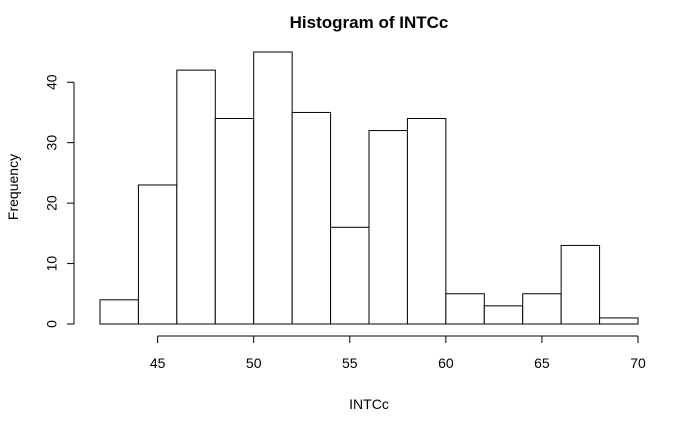 The width and height of the screenshot is (700, 432). What do you see at coordinates (369, 22) in the screenshot?
I see `chart-title: Histogram of INTCc` at bounding box center [369, 22].